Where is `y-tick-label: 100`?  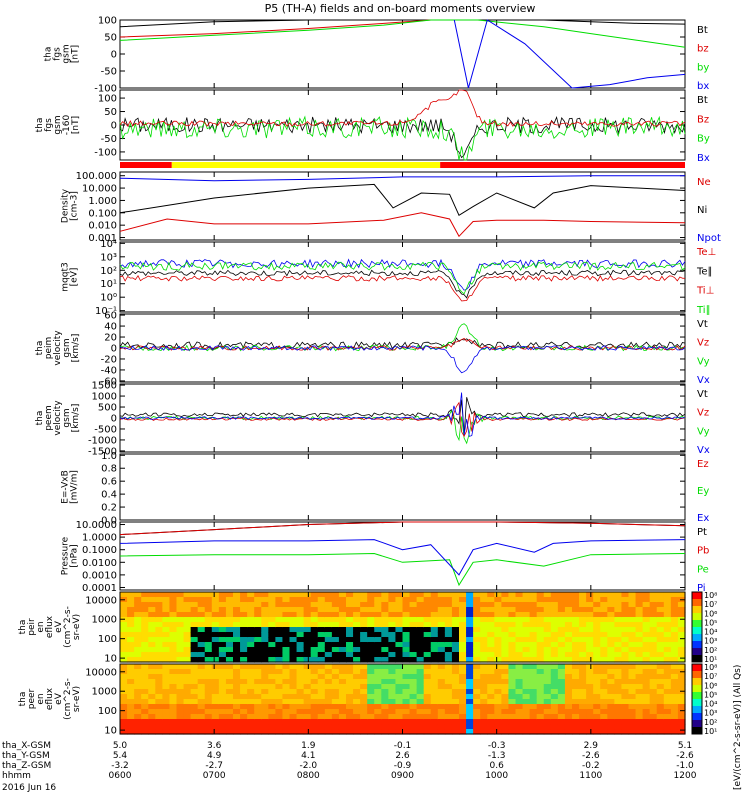 y-tick-label: 100 is located at coordinates (107, 21).